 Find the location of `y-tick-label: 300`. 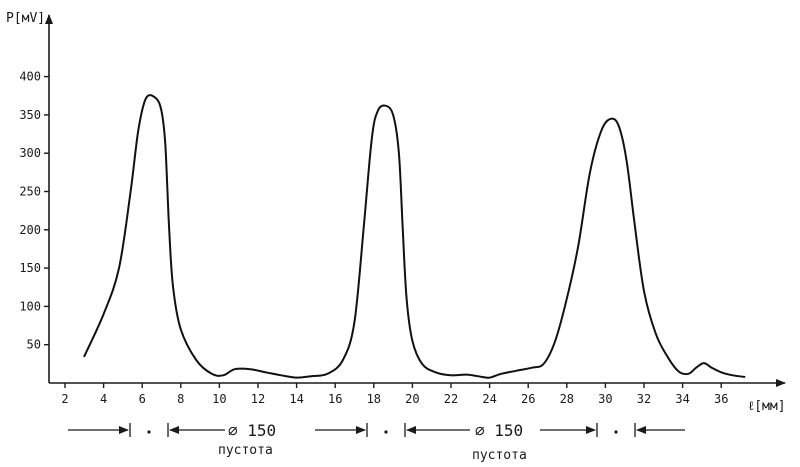

y-tick-label: 300 is located at coordinates (30, 153).